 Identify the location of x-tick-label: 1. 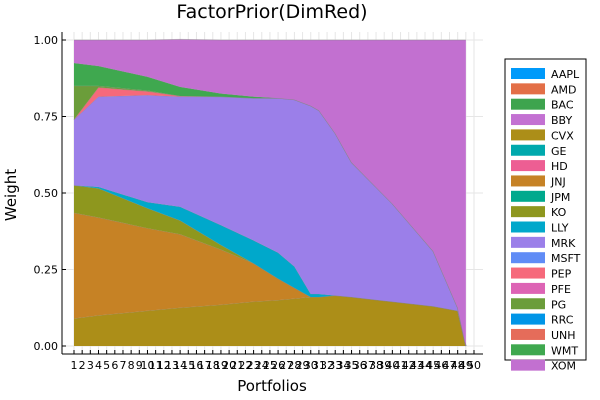
(74, 365).